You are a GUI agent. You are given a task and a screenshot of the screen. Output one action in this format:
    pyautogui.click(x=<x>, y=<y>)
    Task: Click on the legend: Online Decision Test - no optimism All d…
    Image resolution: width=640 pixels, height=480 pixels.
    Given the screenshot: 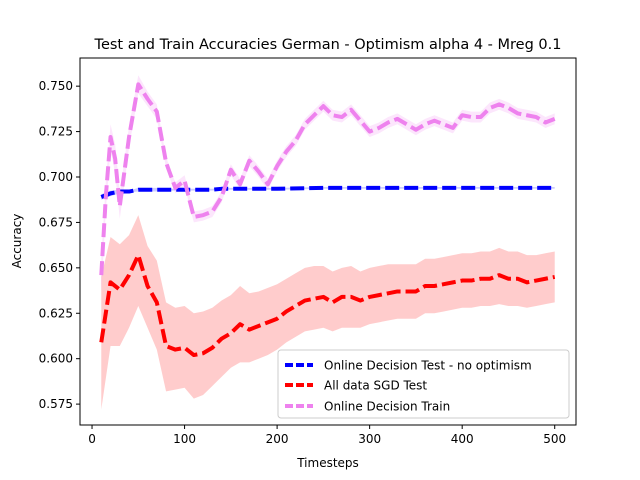 What is the action you would take?
    pyautogui.click(x=423, y=384)
    